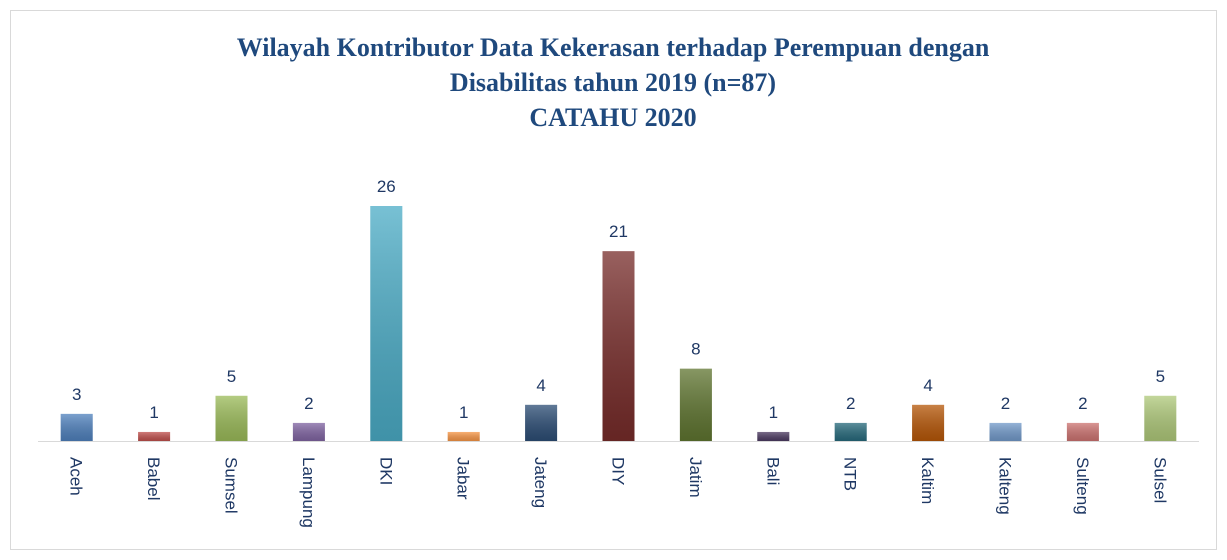 This screenshot has width=1227, height=560. I want to click on chart-title: Disabilitas tahun 2019 (n=87), so click(613, 82).